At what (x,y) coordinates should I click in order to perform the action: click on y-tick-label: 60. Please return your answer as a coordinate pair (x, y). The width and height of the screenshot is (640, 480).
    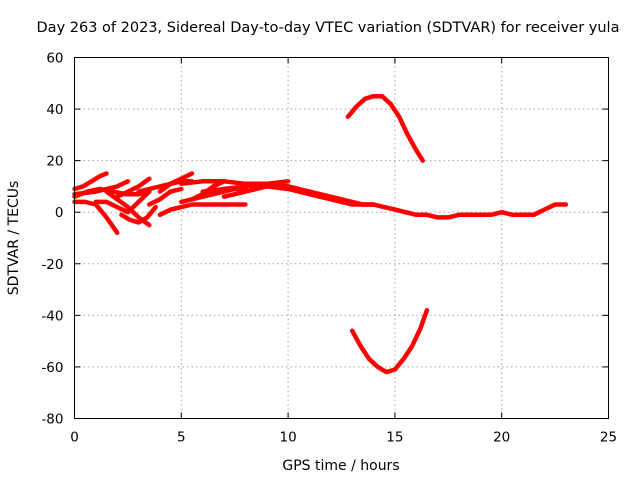
    Looking at the image, I should click on (54, 59).